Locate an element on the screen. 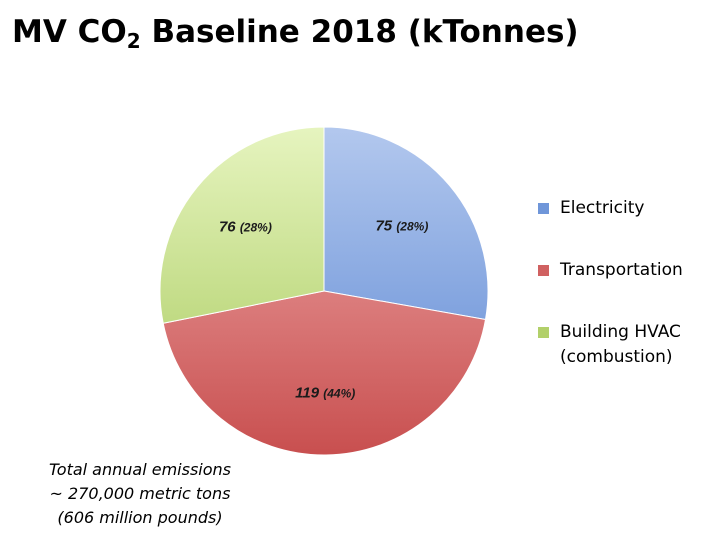 This screenshot has width=709, height=542. legend-label-building-hvac-line1: Building HVAC is located at coordinates (620, 332).